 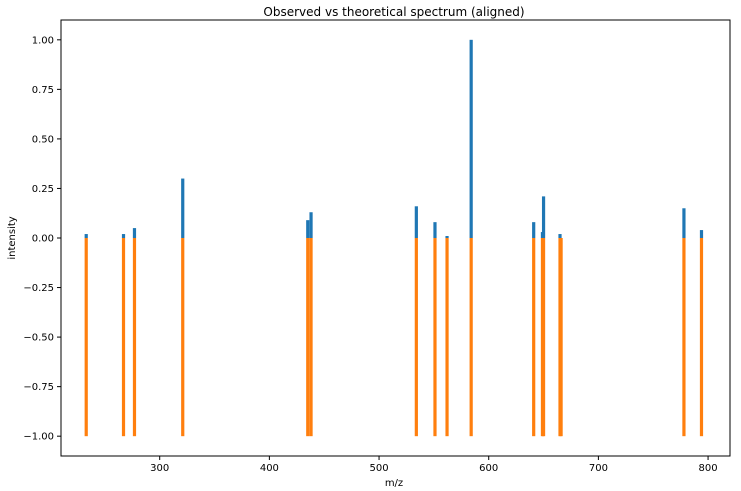 What do you see at coordinates (43, 139) in the screenshot?
I see `y-tick-label-6: 0.50` at bounding box center [43, 139].